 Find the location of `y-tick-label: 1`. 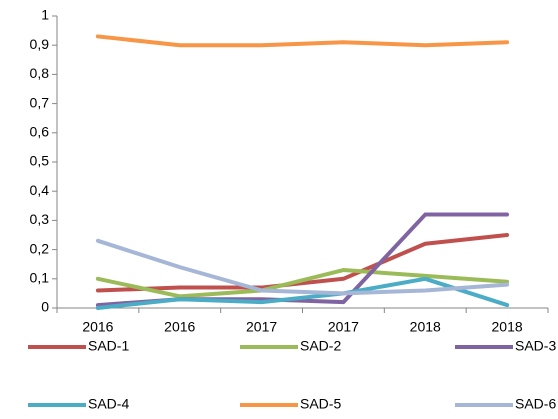

y-tick-label: 1 is located at coordinates (45, 15).